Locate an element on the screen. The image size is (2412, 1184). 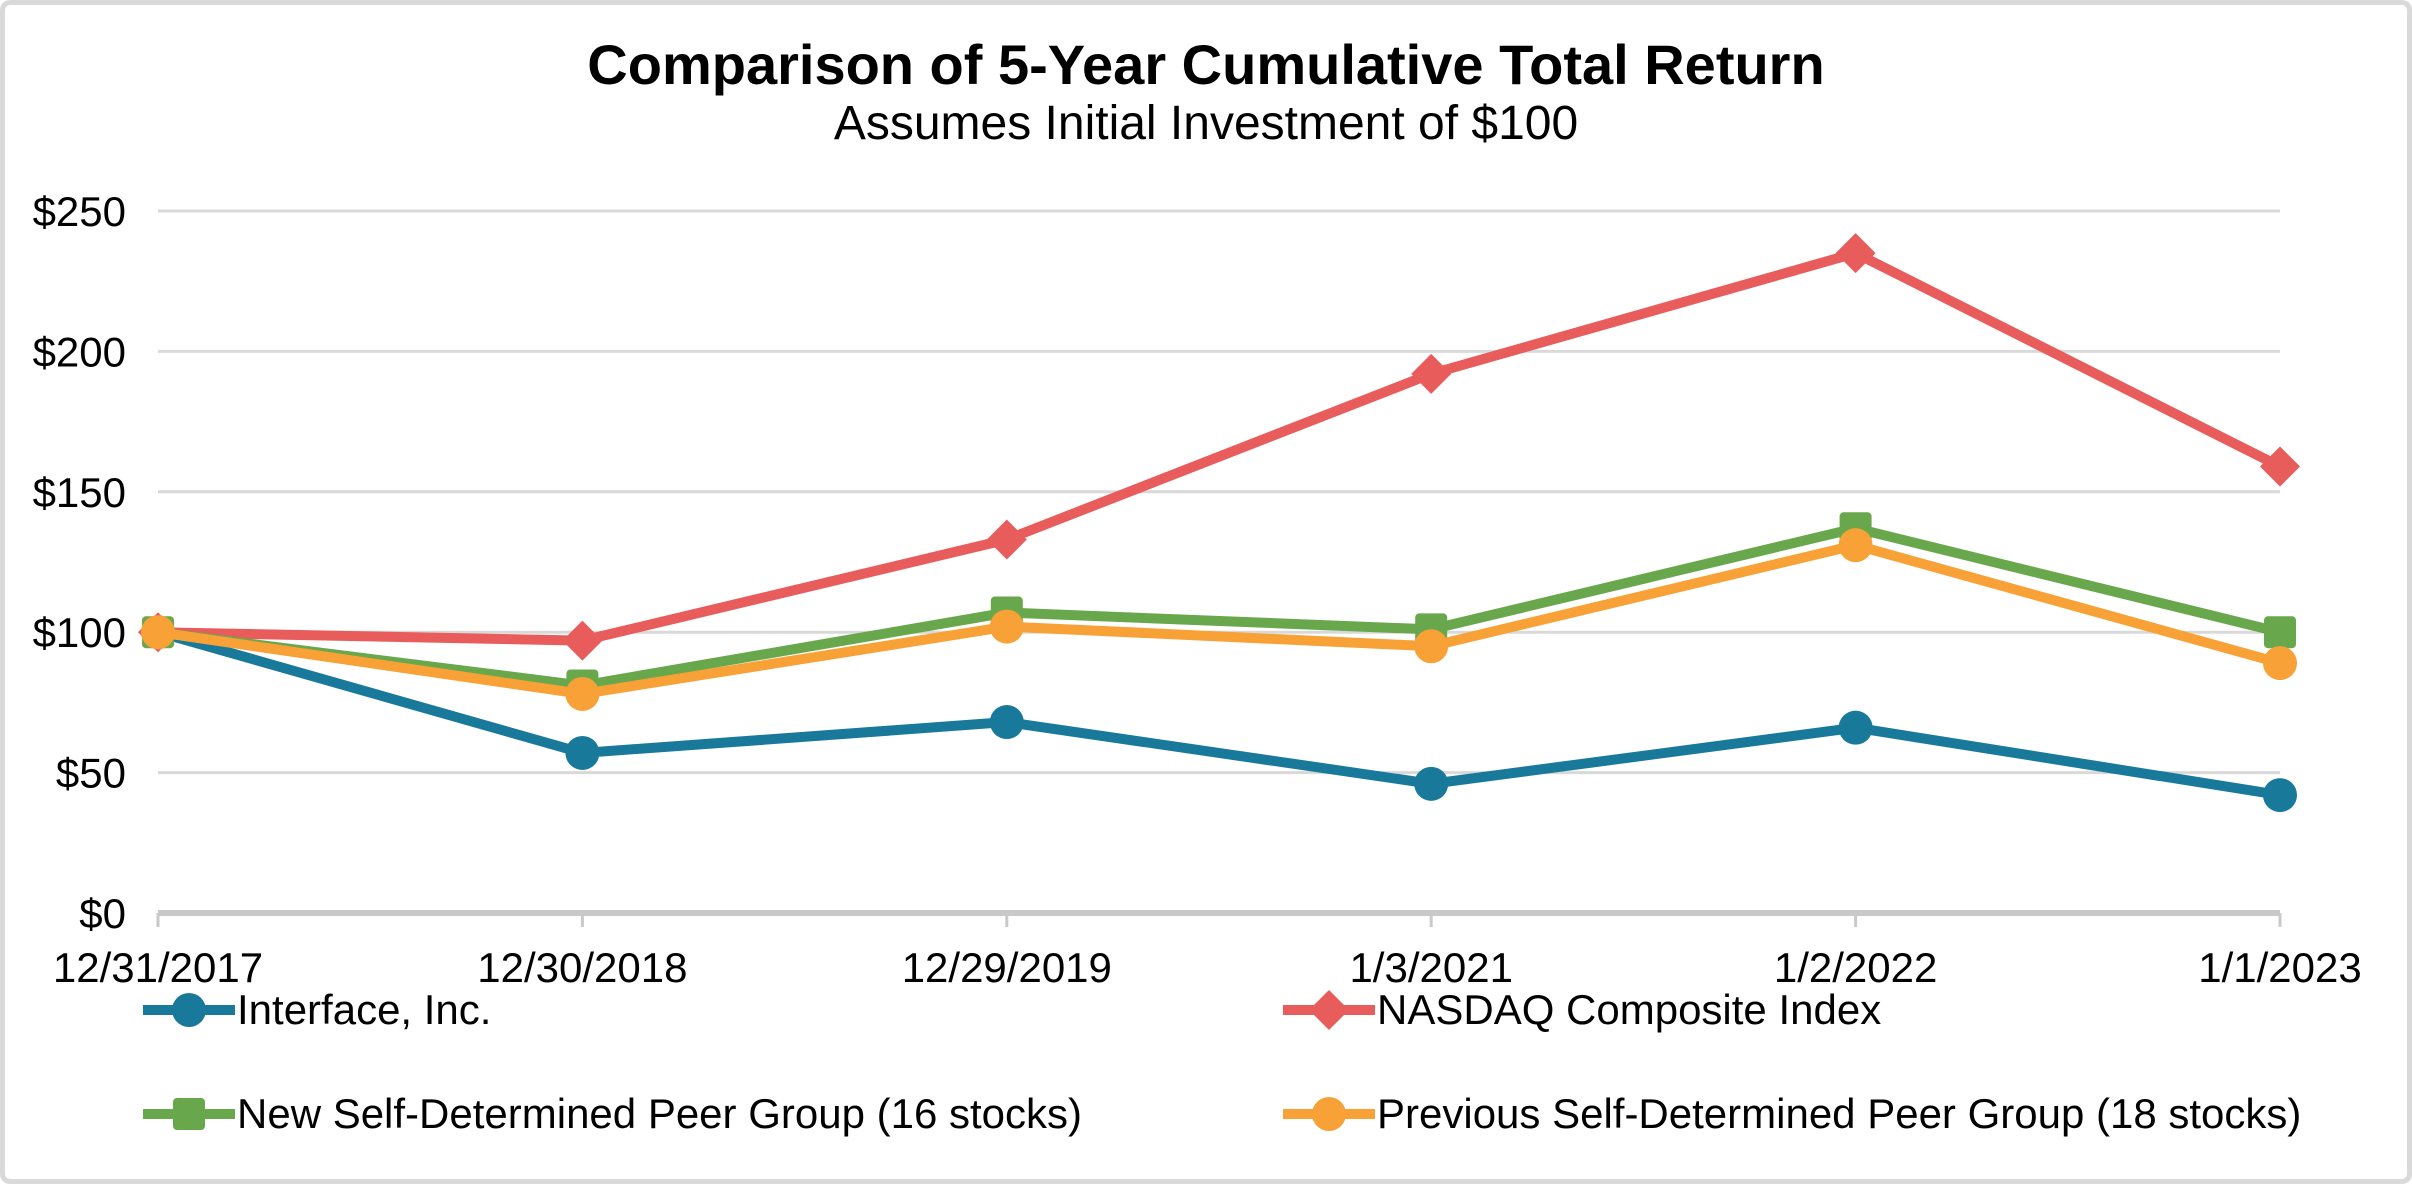
x-axis-tick-label: 12/29/2019 is located at coordinates (1007, 967).